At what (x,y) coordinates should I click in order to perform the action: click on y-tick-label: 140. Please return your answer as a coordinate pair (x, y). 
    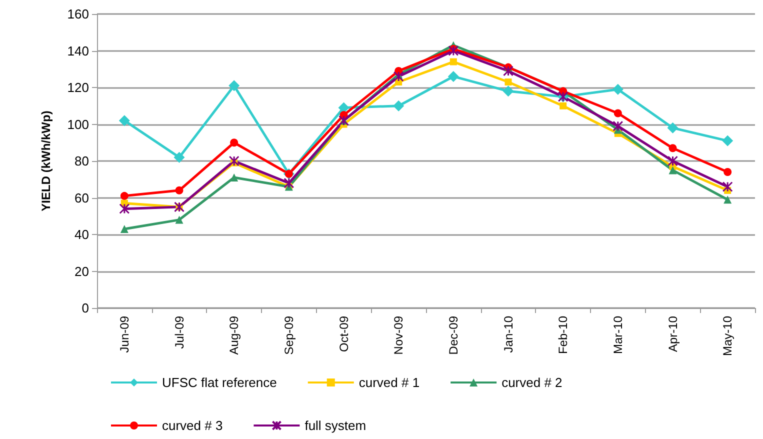
    Looking at the image, I should click on (78, 50).